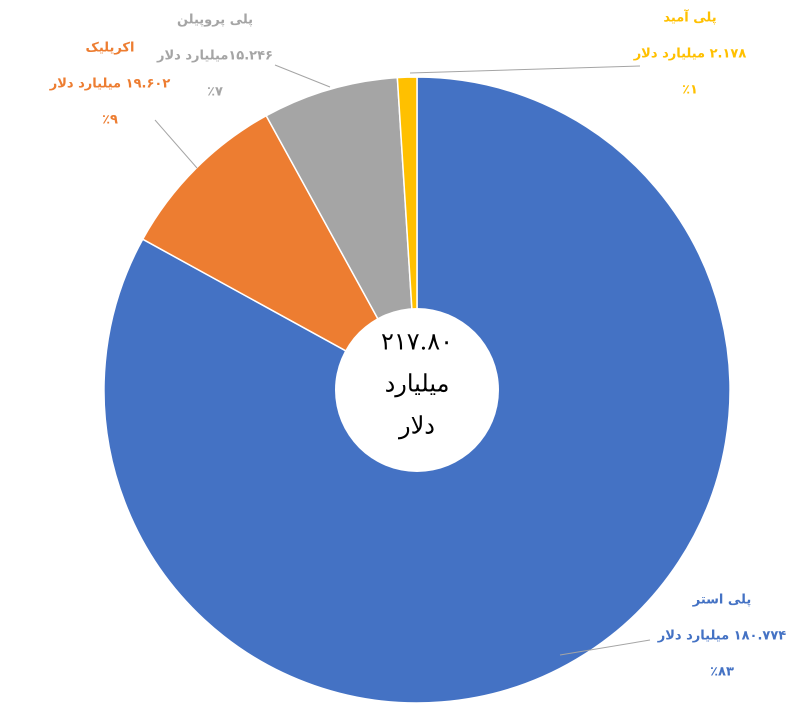 This screenshot has height=704, width=809. I want to click on percent-label: ٪۱, so click(690, 90).